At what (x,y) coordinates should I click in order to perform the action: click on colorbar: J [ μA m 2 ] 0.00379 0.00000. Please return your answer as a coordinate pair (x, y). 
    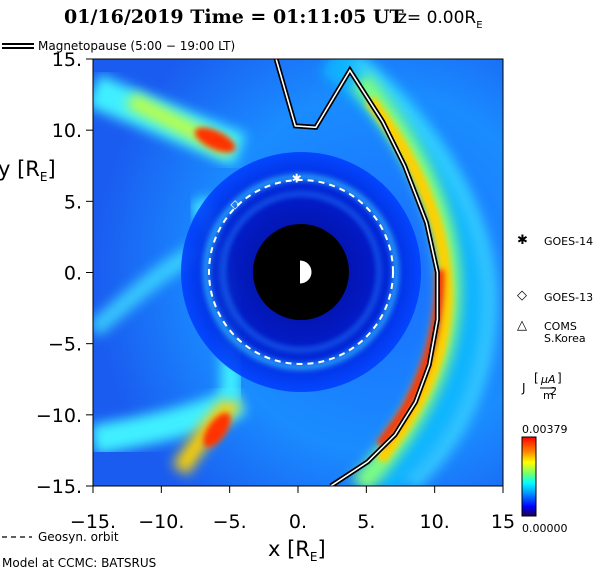
    Looking at the image, I should click on (544, 453).